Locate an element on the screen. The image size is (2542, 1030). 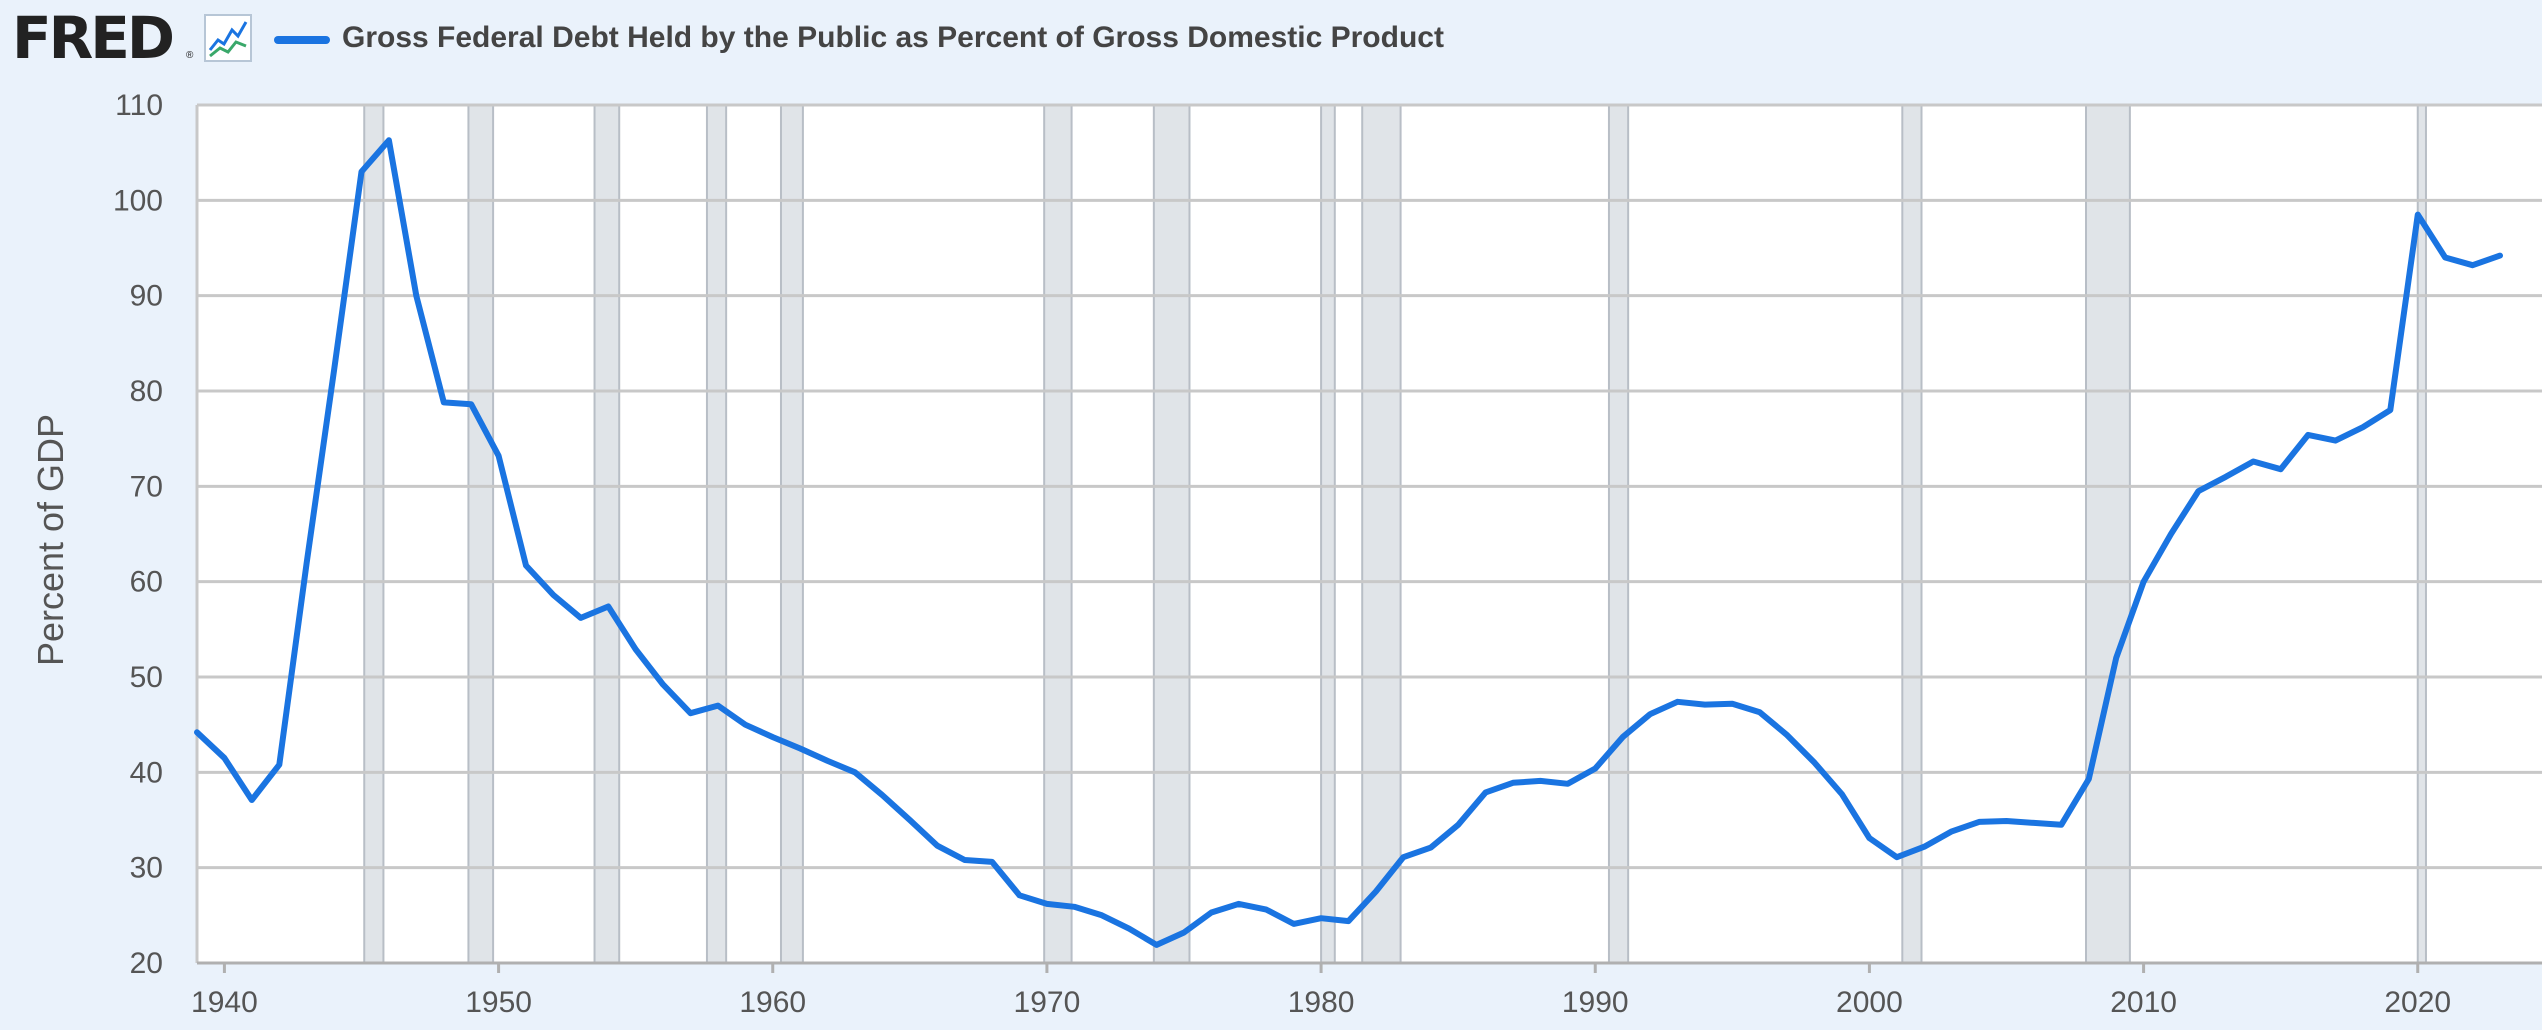
y-tick-label: 100 is located at coordinates (138, 200).